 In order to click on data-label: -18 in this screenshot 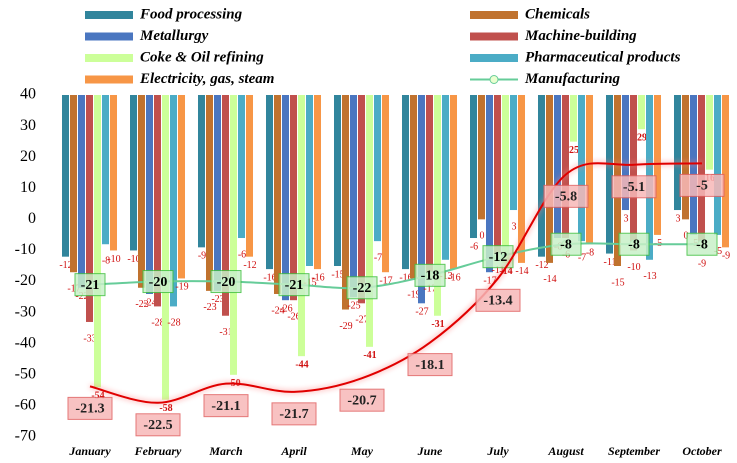, I will do `click(430, 276)`.